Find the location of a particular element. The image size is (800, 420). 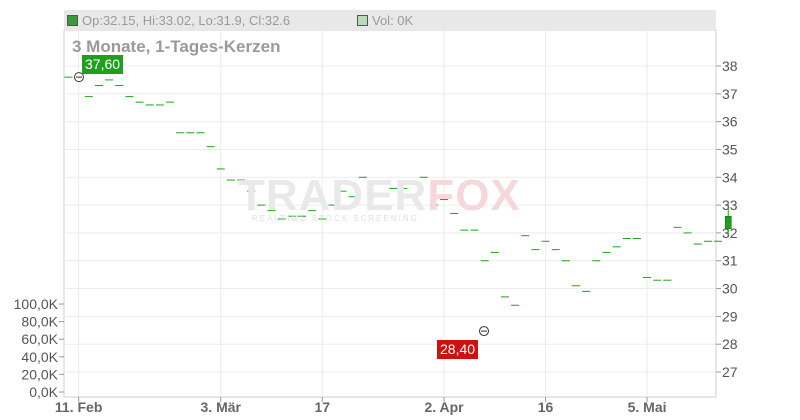

volume-tick-label: 40,0K is located at coordinates (39, 357).